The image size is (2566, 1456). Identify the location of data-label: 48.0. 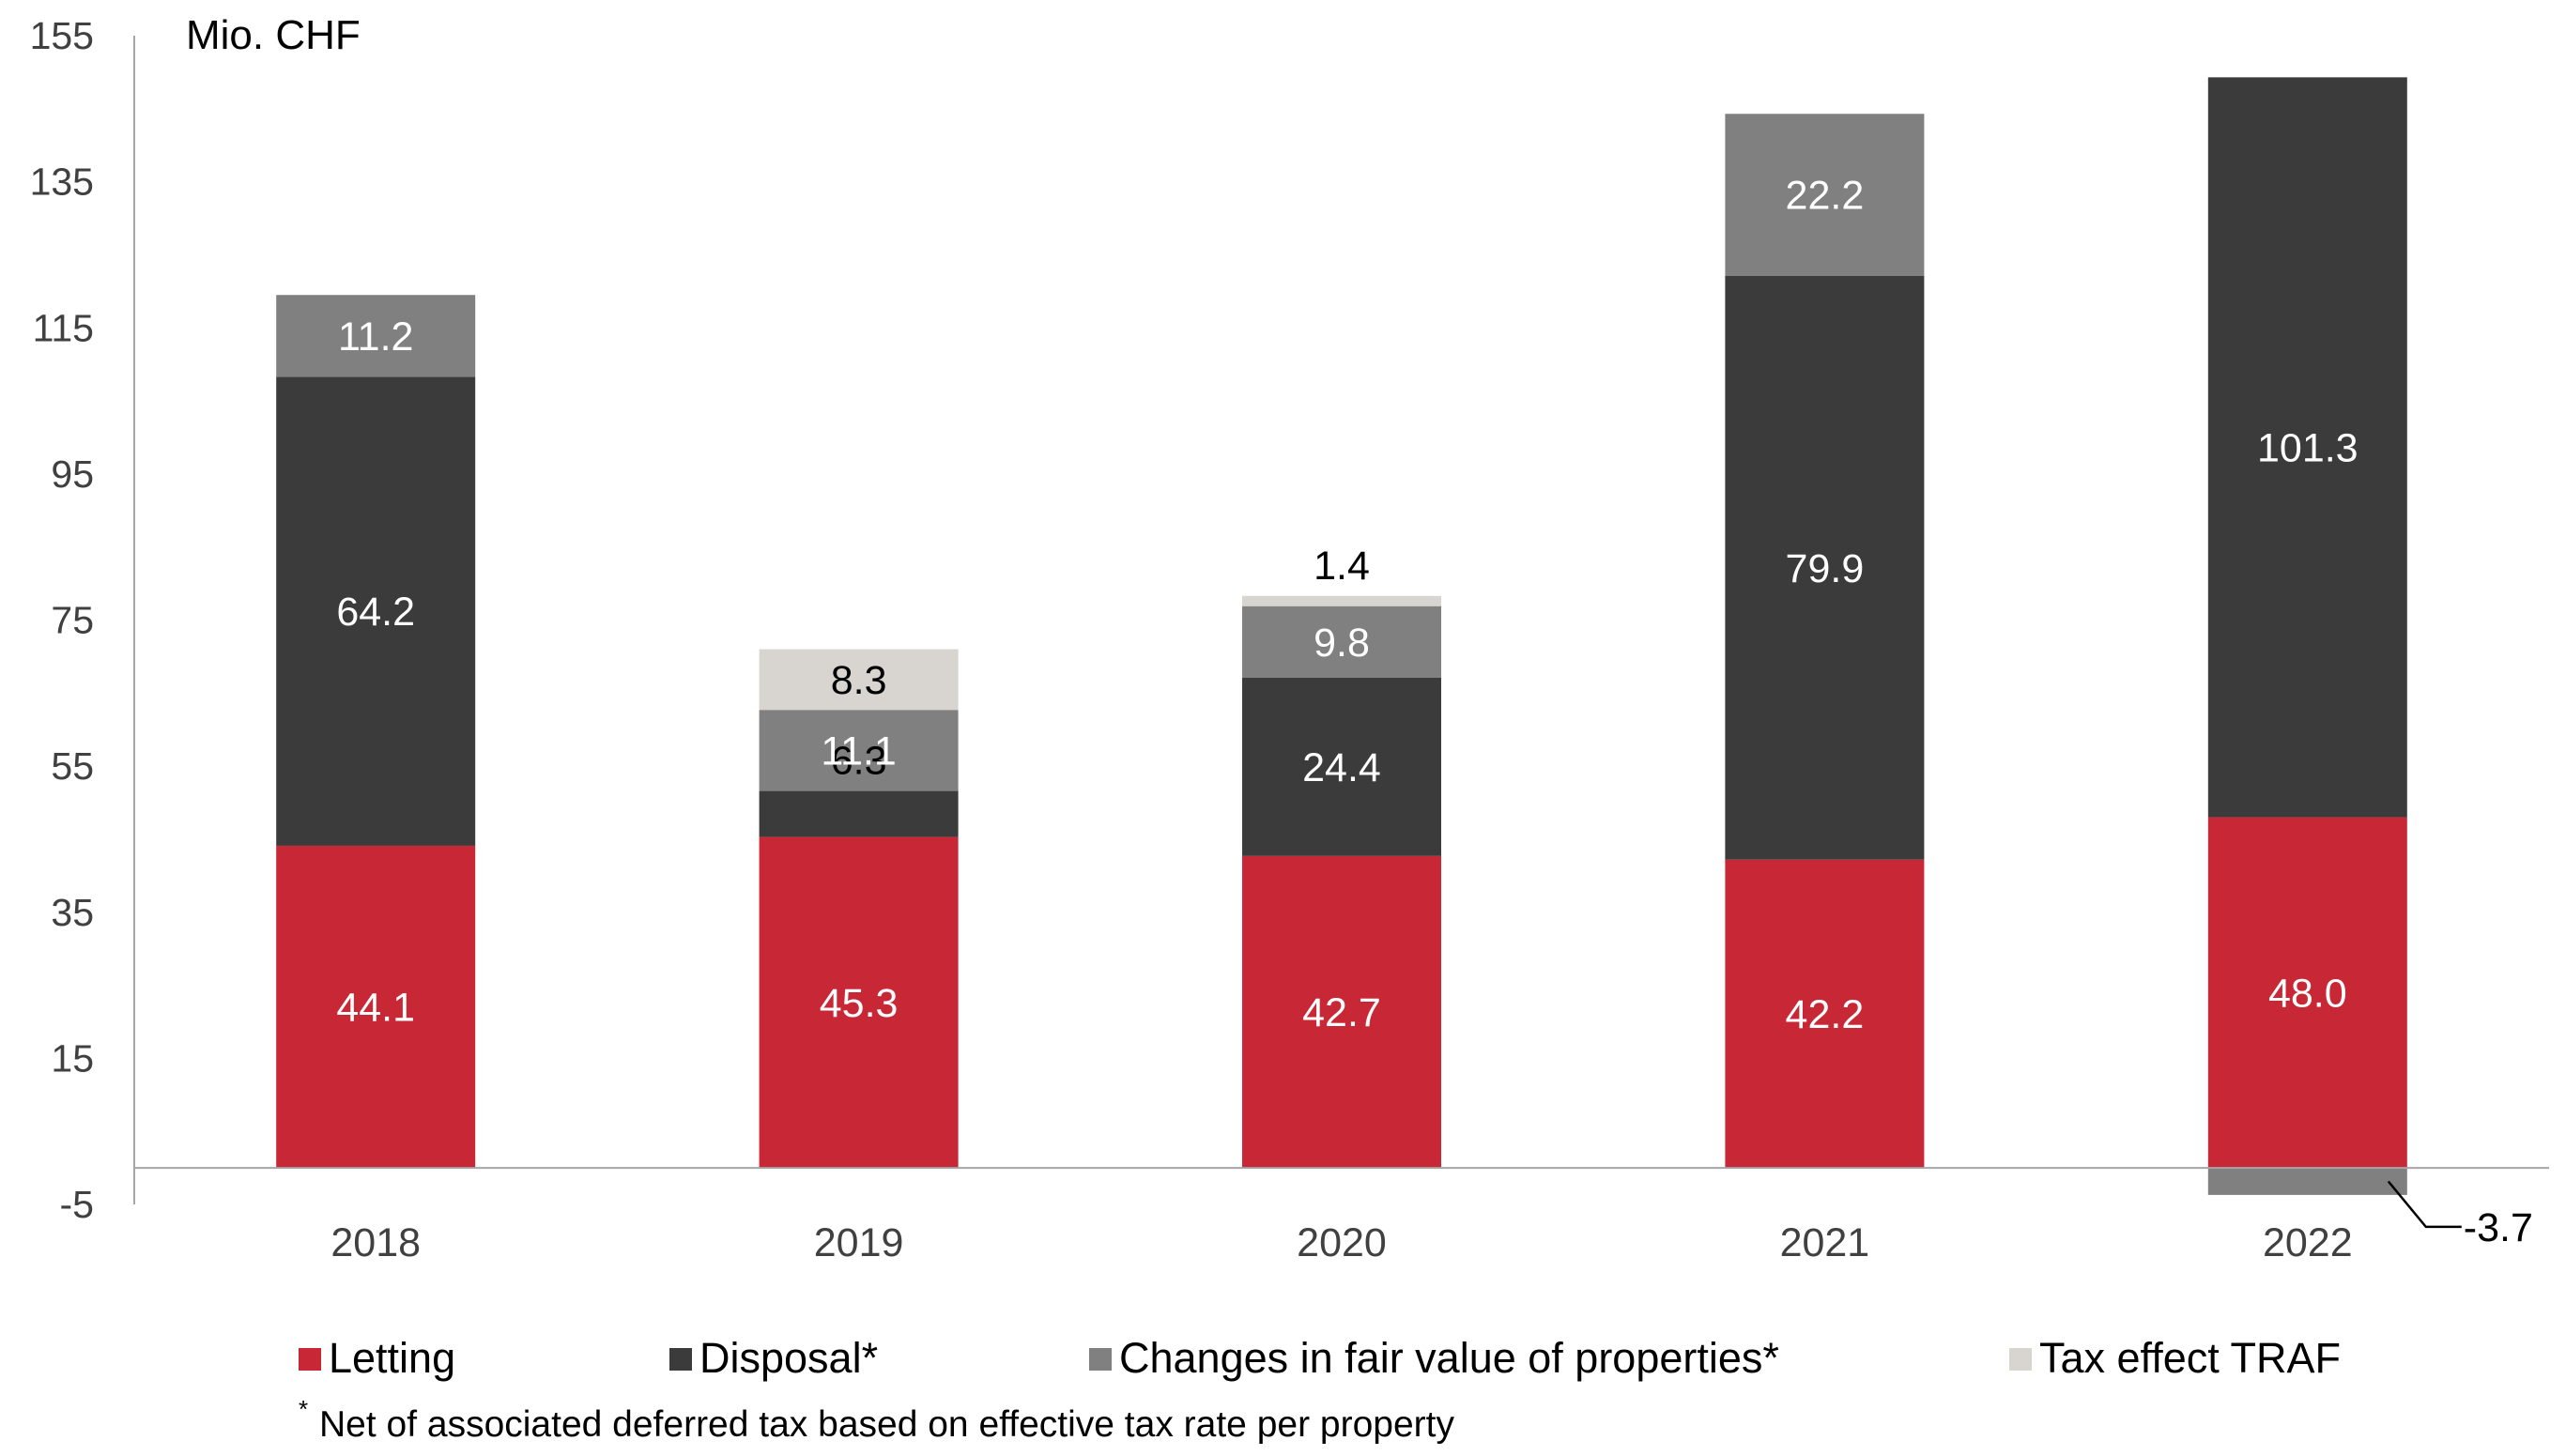
(2308, 994).